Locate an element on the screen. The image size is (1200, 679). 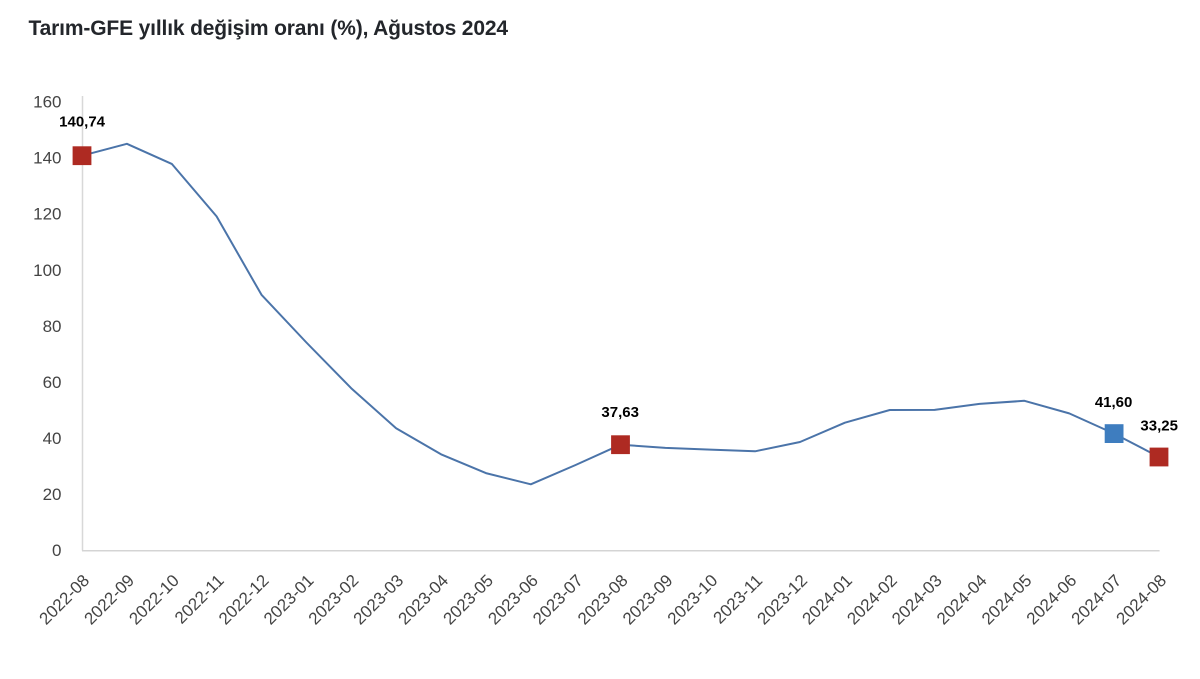
svg-text: 2023-10 is located at coordinates (693, 600).